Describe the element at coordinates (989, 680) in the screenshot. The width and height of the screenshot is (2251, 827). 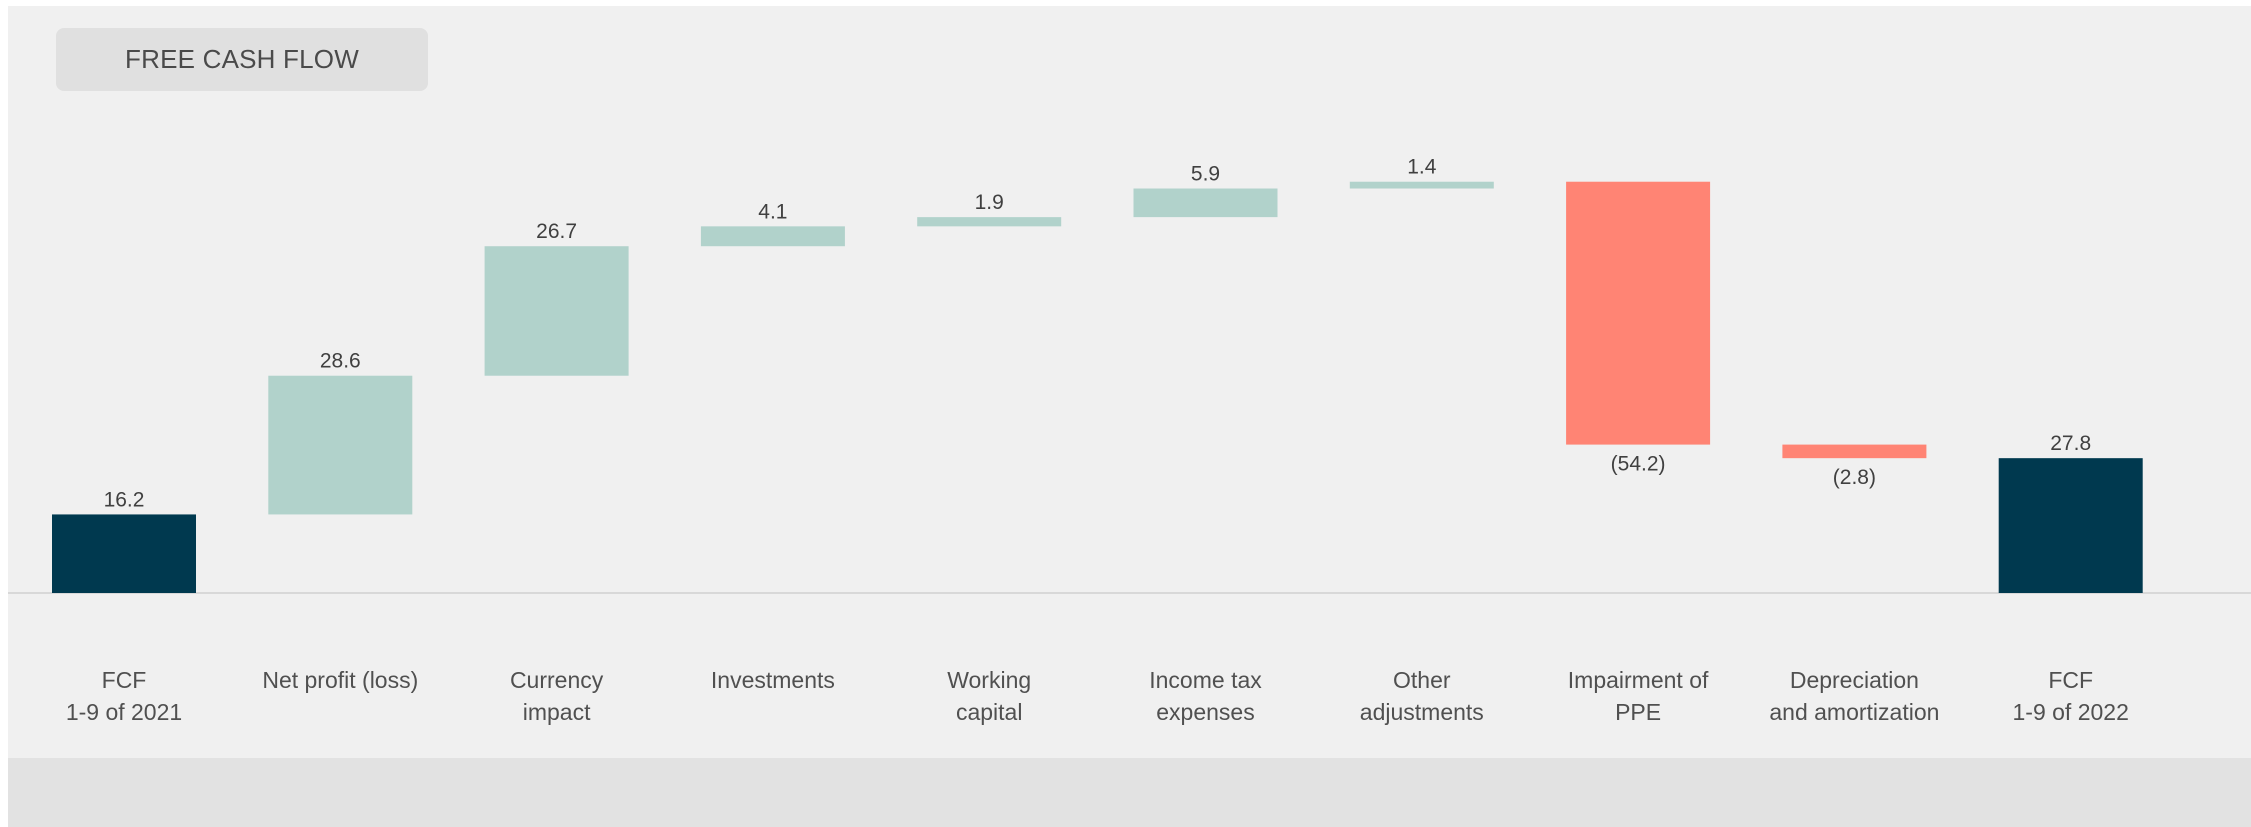
I see `category-label-5-line-1: Working` at that location.